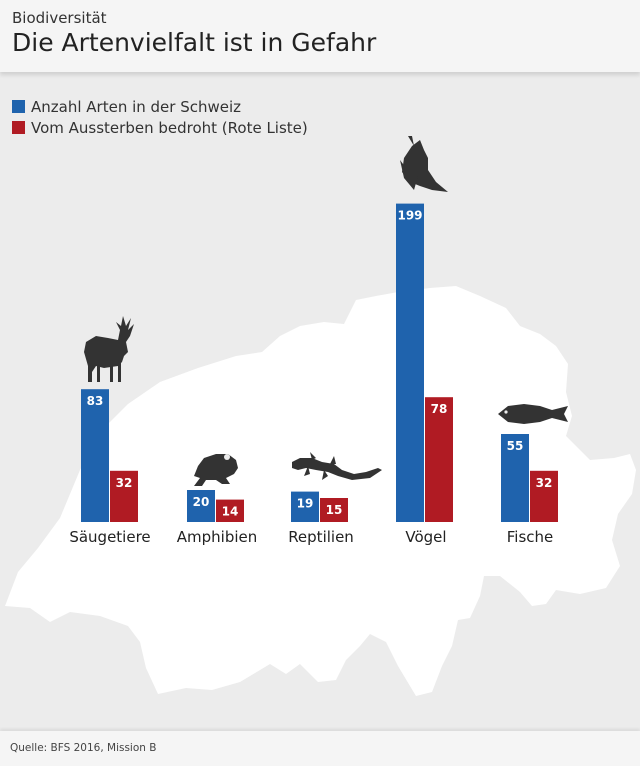 This screenshot has width=640, height=766. I want to click on bar-value-label: 83, so click(95, 401).